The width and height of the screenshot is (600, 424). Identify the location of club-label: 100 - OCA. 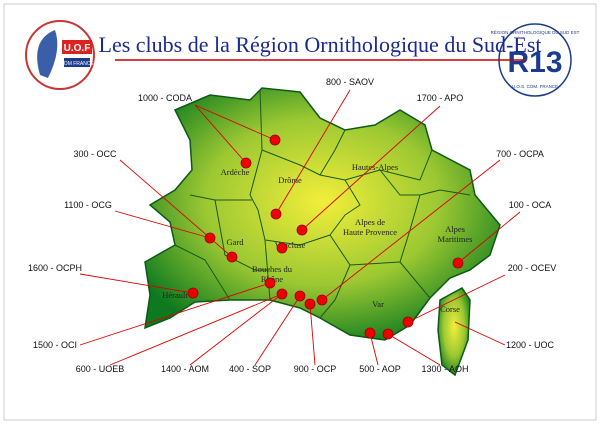
(530, 205).